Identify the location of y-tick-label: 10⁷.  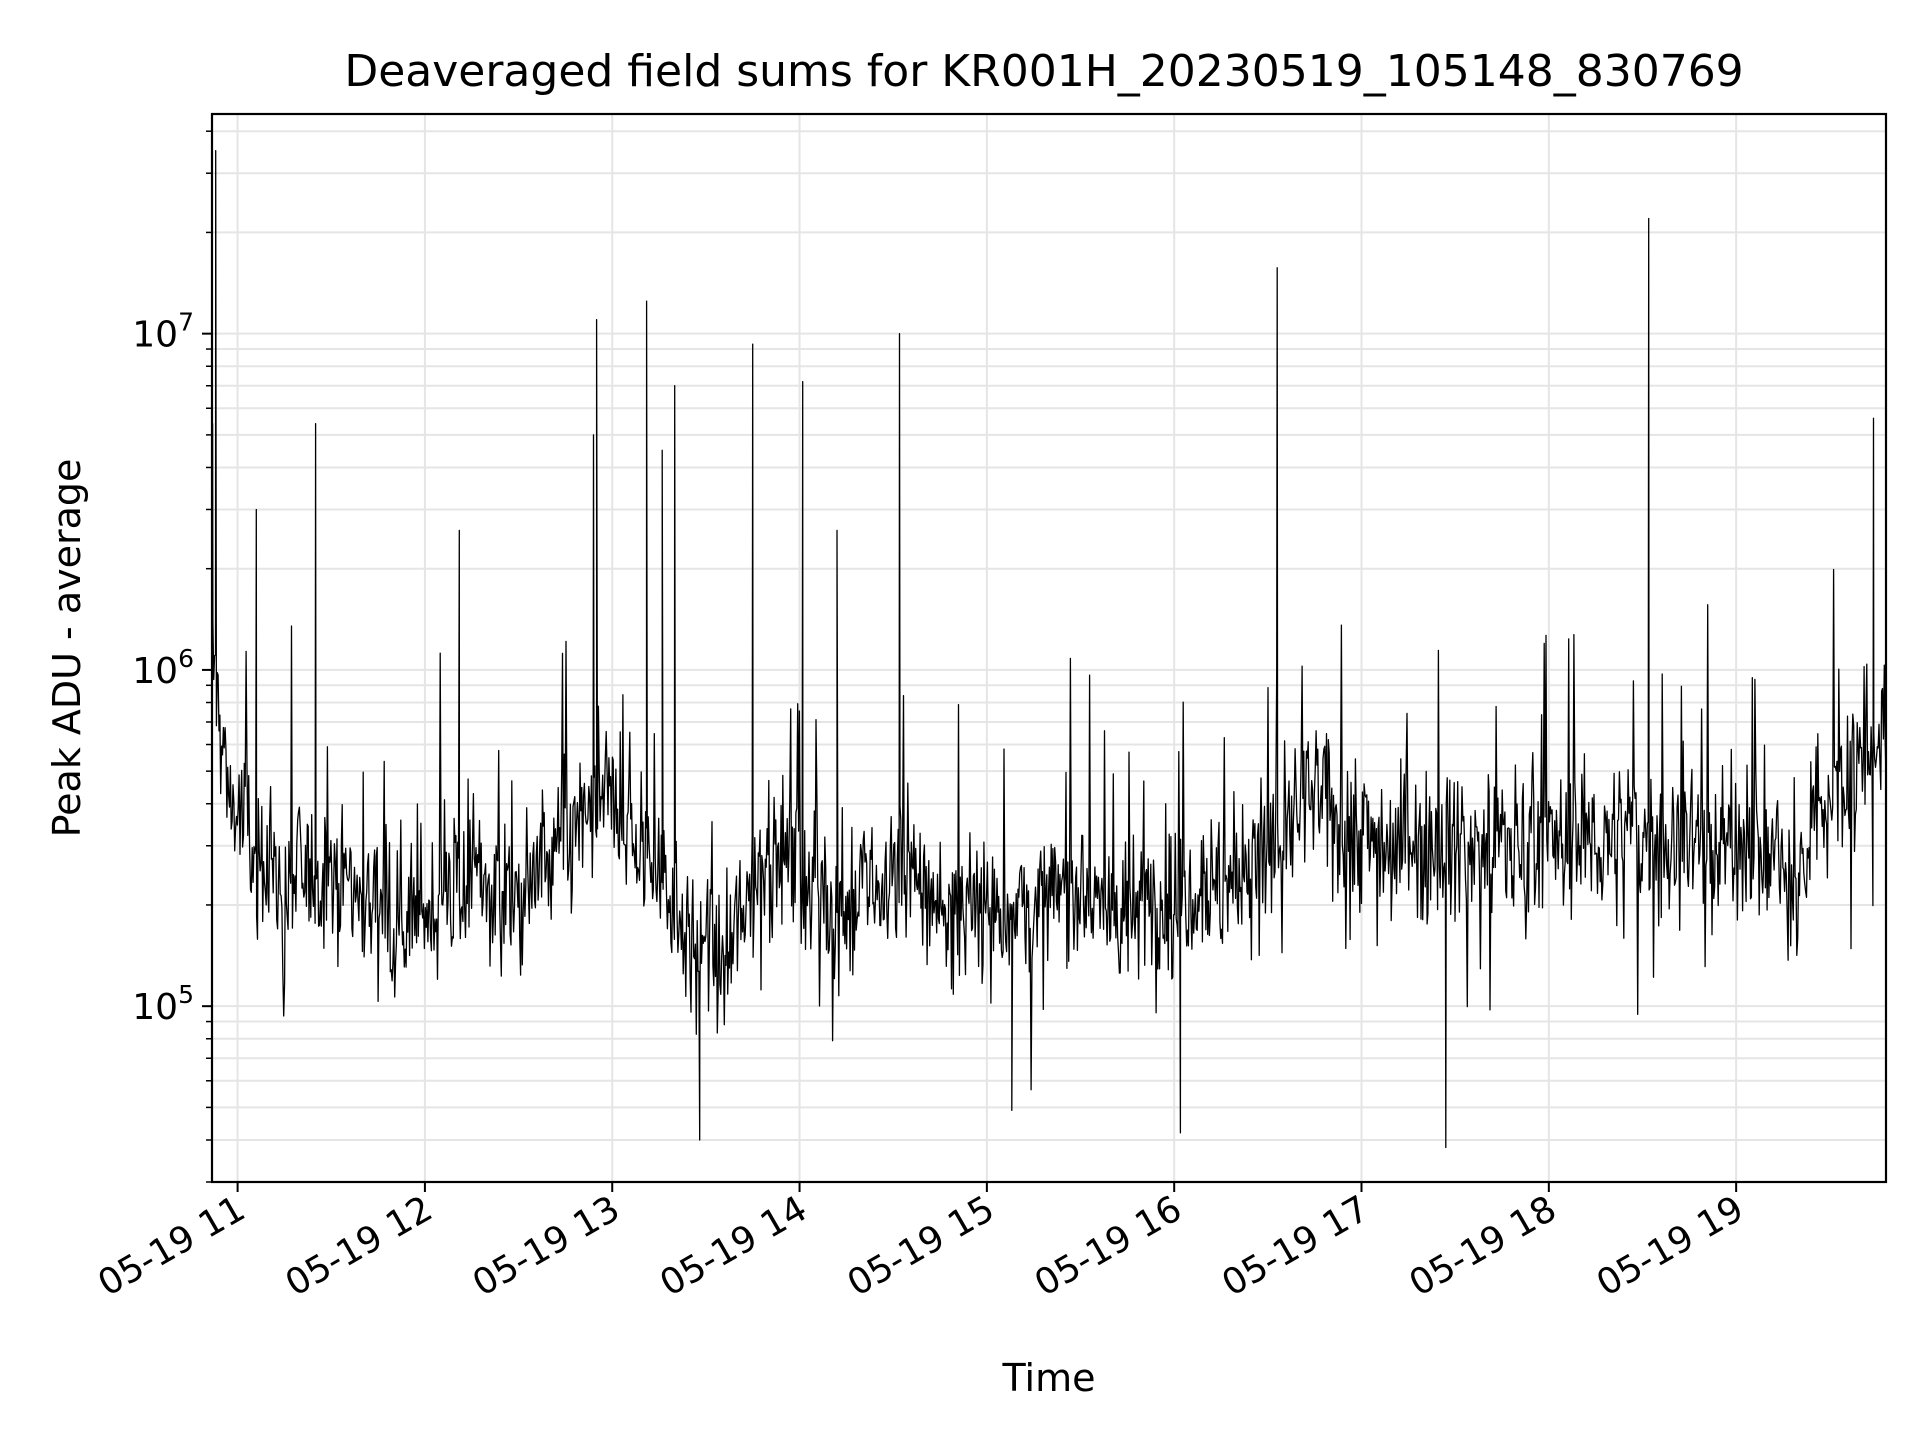
(163, 332).